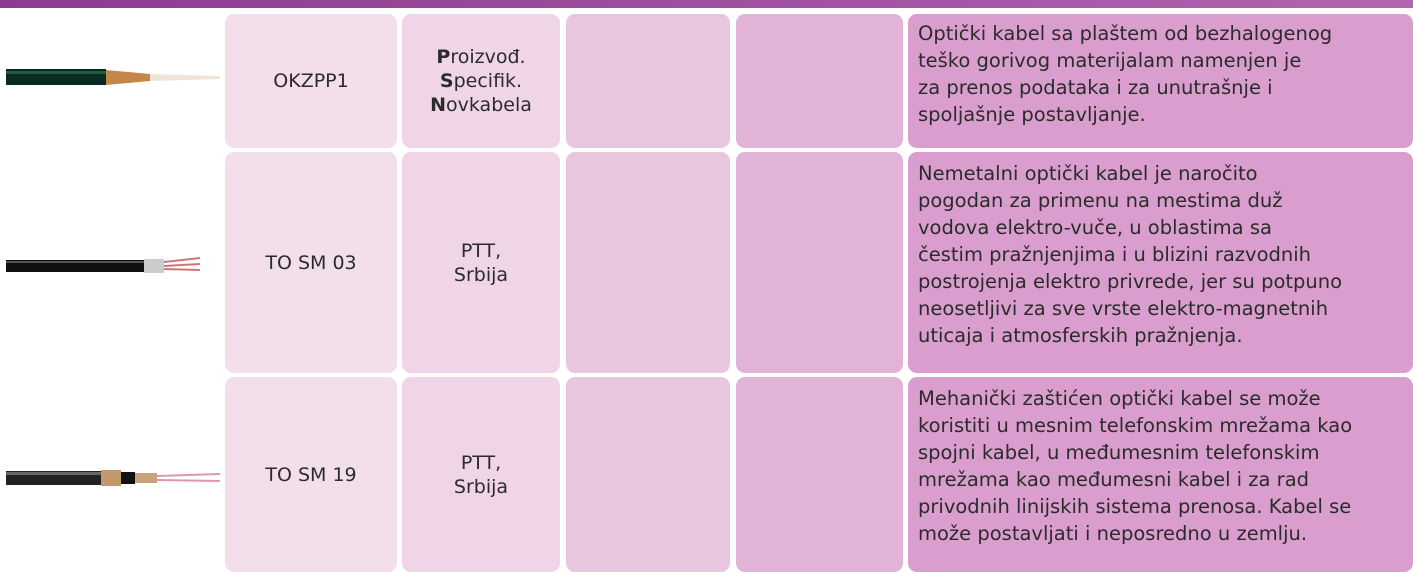 The width and height of the screenshot is (1413, 572). I want to click on maker-line: Specifik., so click(481, 81).